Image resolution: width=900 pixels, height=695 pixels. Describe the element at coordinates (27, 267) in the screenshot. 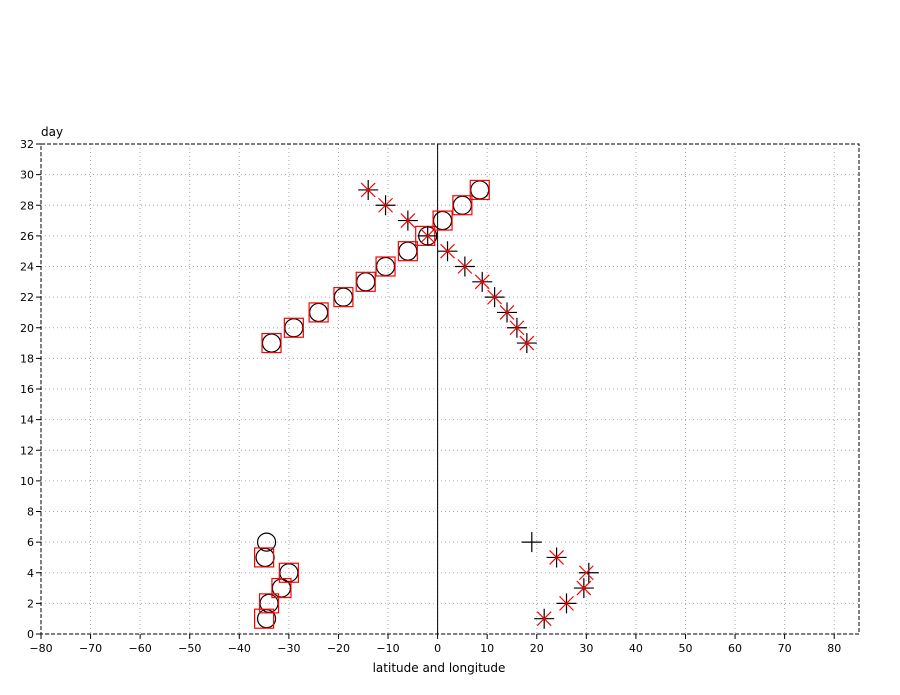

I see `y-tick-label: 24` at that location.